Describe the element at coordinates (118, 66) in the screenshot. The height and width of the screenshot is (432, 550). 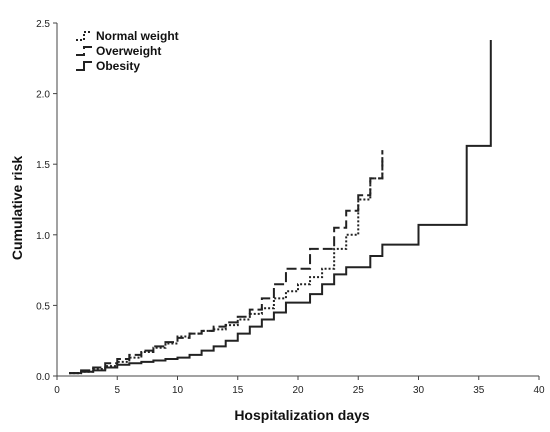
I see `legend-label: Obesity` at that location.